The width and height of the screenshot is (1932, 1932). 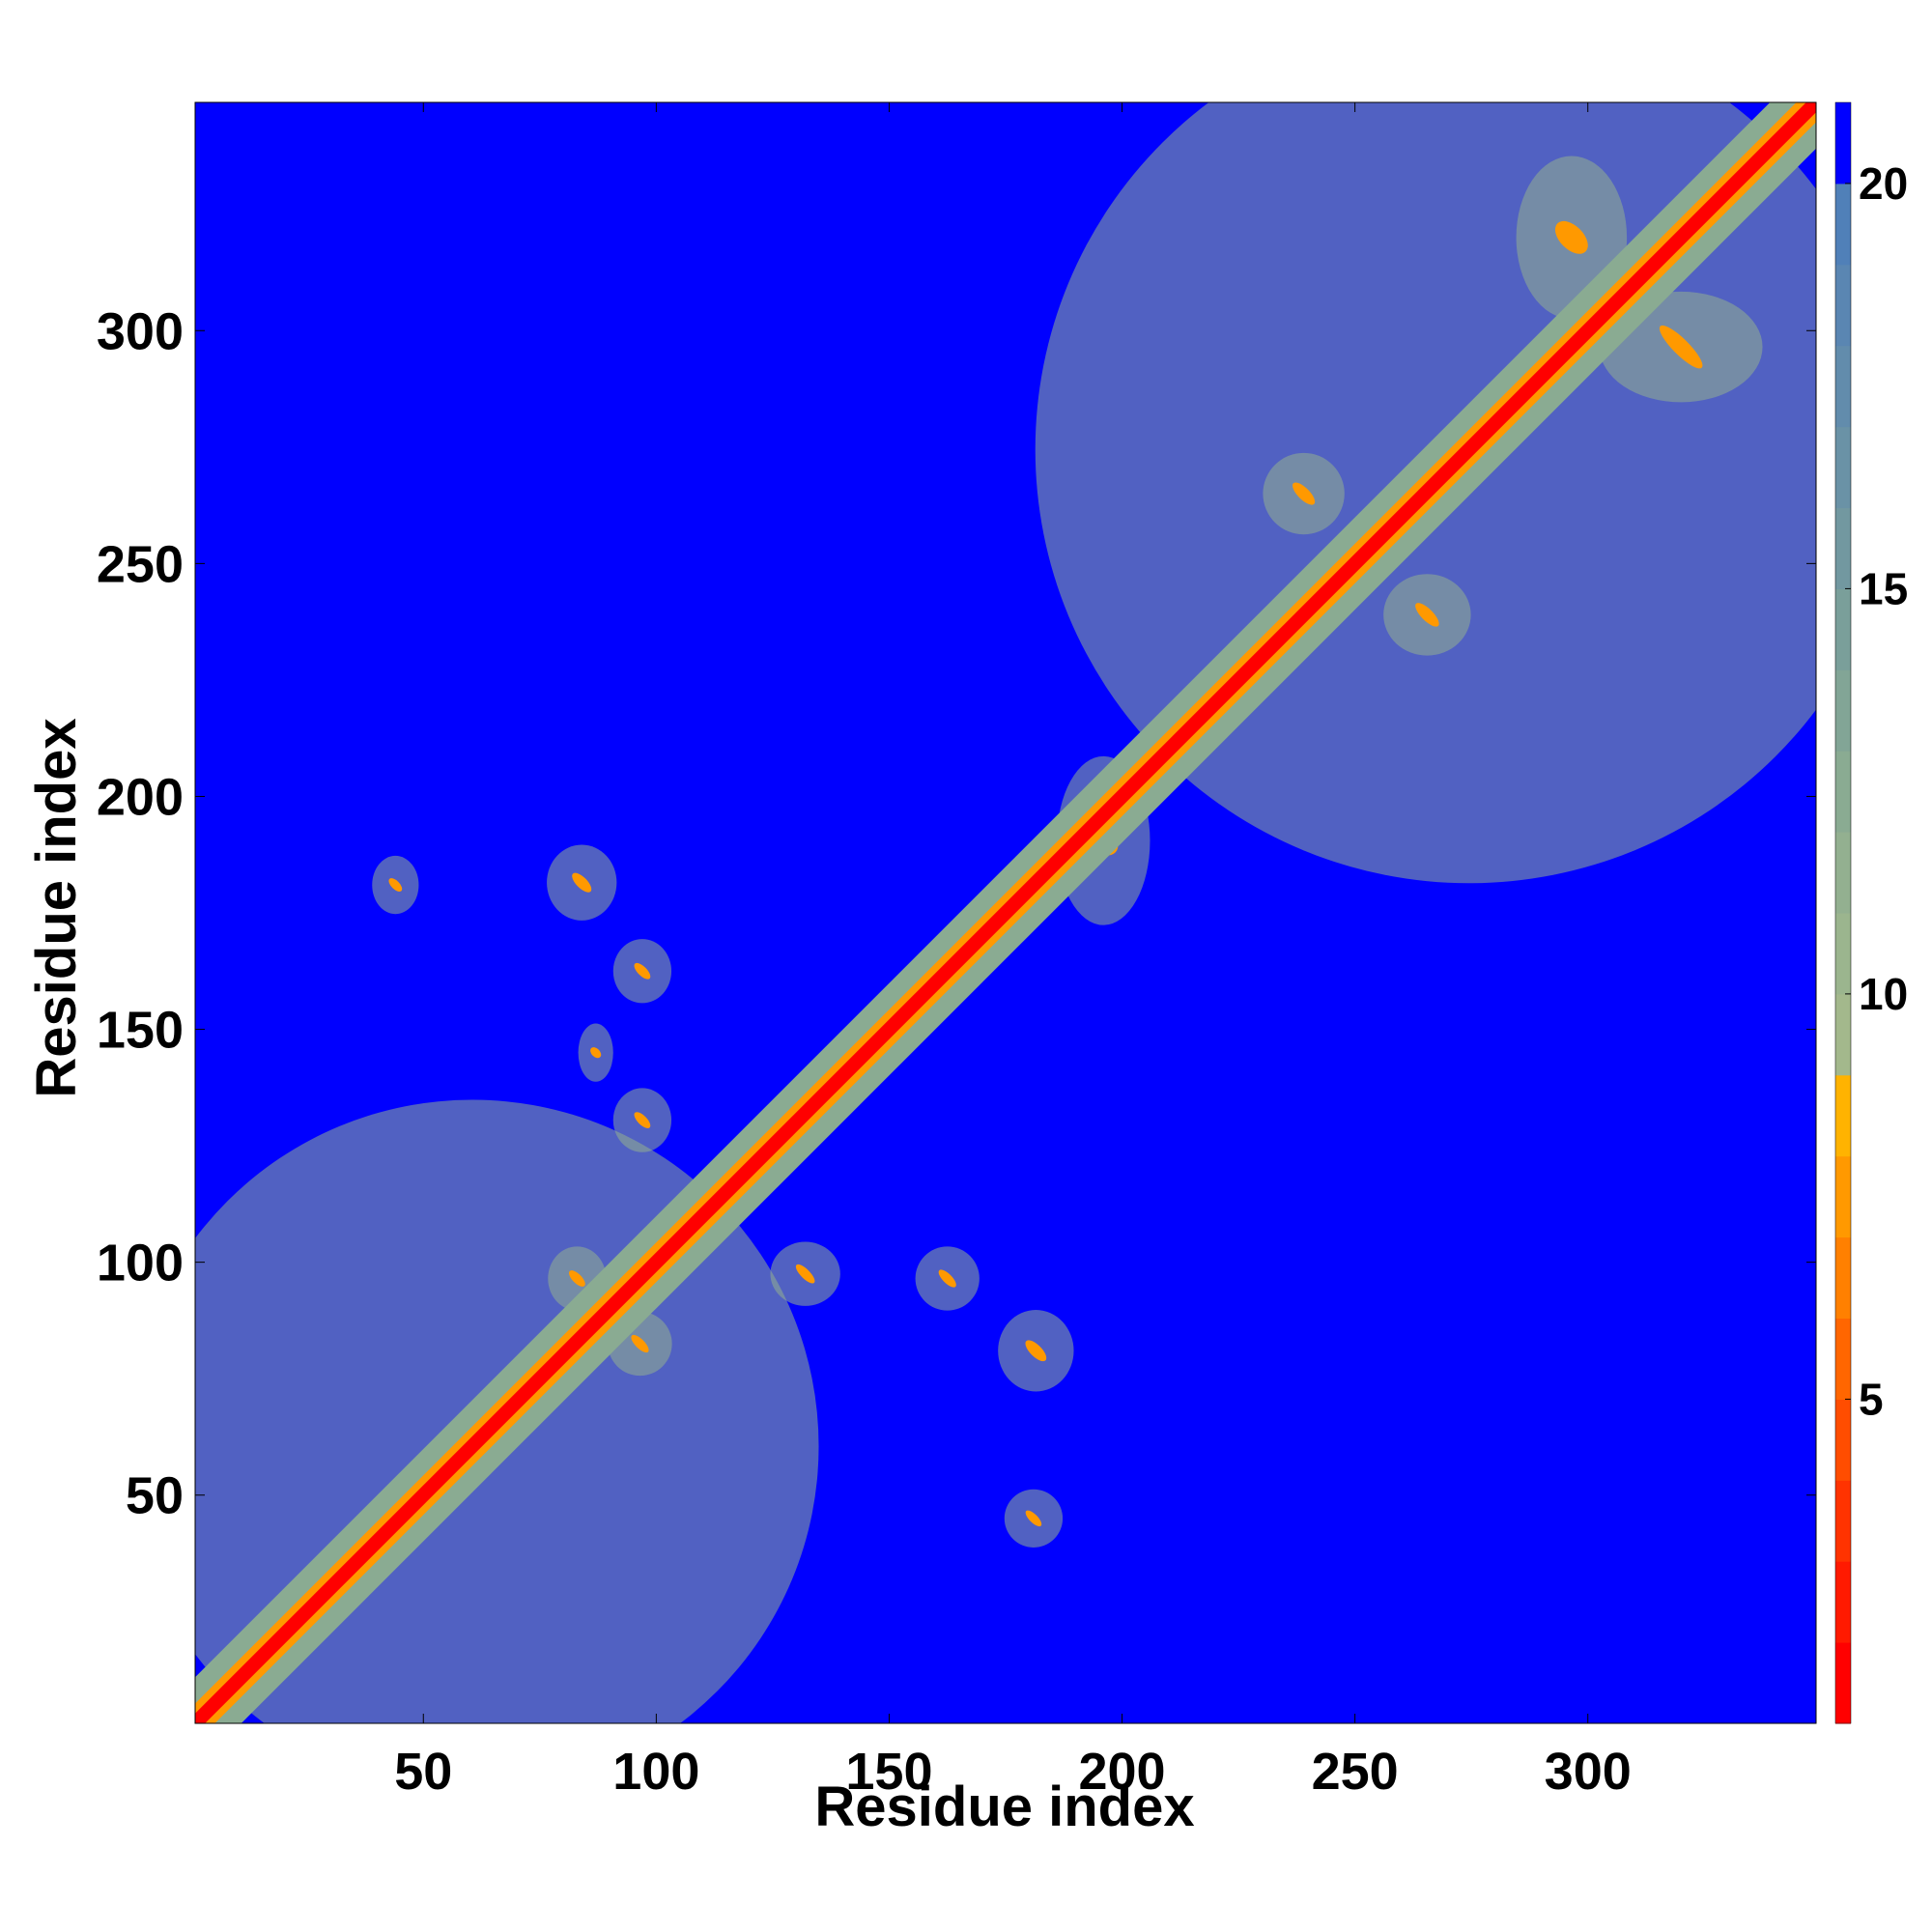 I want to click on y-tick-label-250: 250, so click(x=140, y=564).